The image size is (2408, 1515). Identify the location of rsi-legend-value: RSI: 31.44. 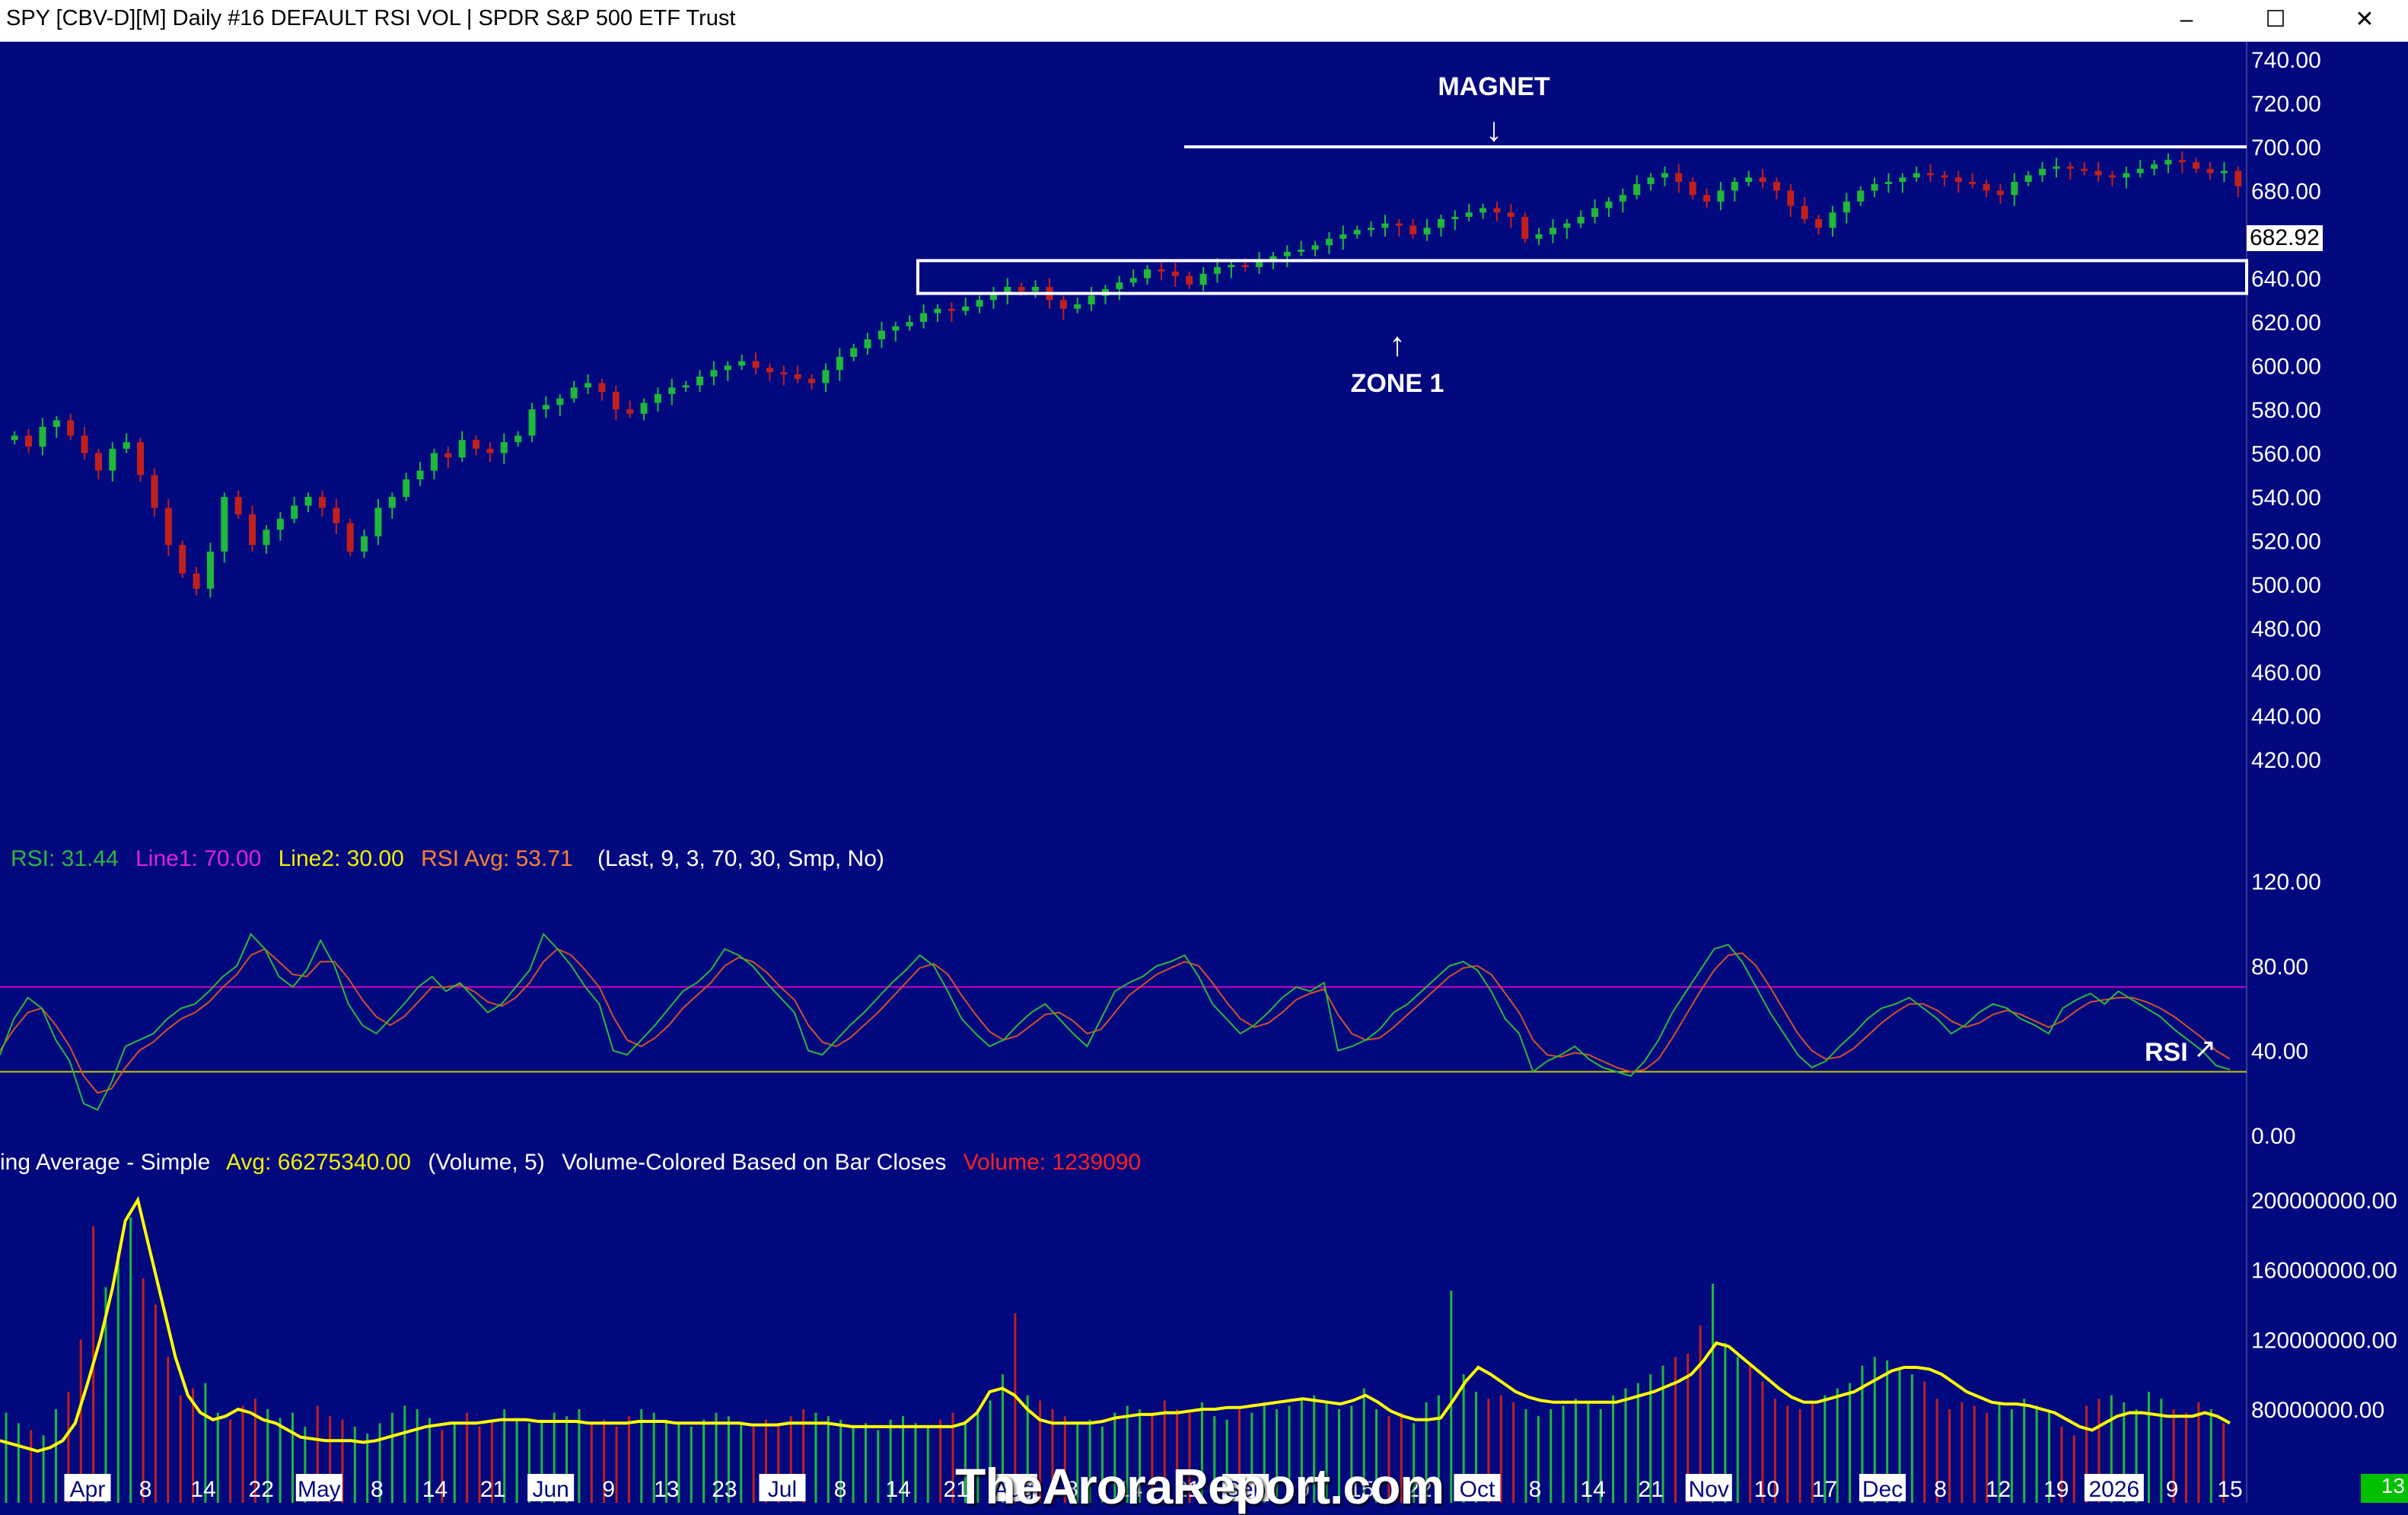
(65, 858).